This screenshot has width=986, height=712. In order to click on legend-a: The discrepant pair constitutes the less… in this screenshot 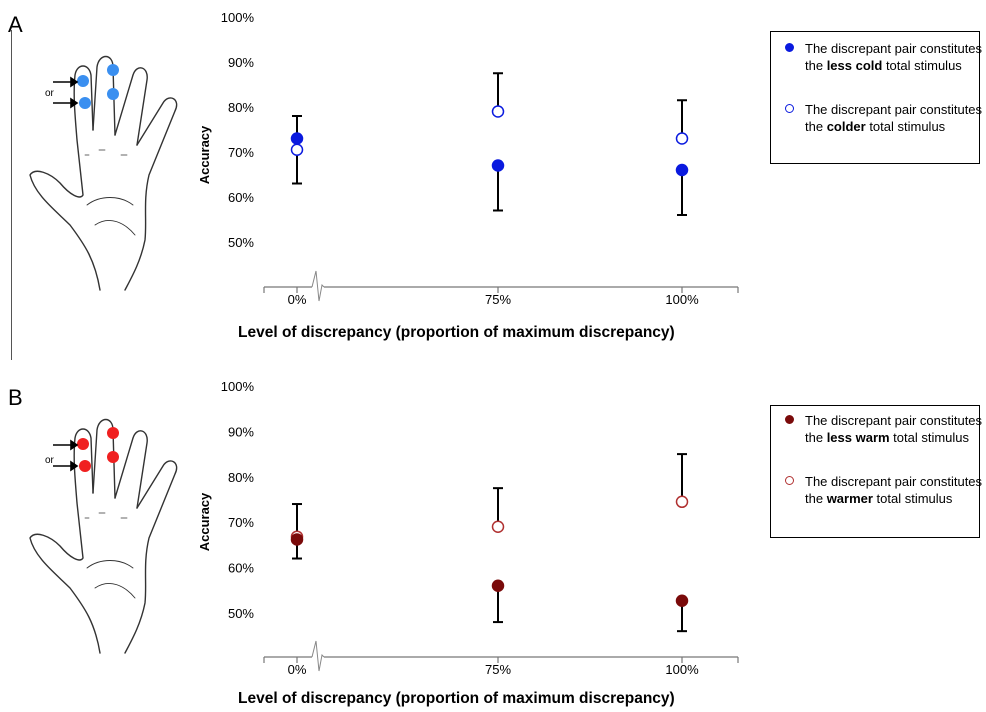, I will do `click(876, 97)`.